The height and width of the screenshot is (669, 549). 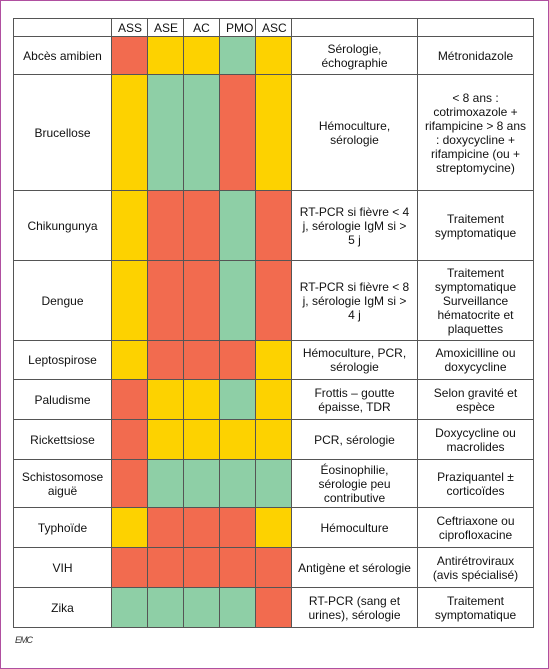 What do you see at coordinates (24, 640) in the screenshot?
I see `logo: EMC` at bounding box center [24, 640].